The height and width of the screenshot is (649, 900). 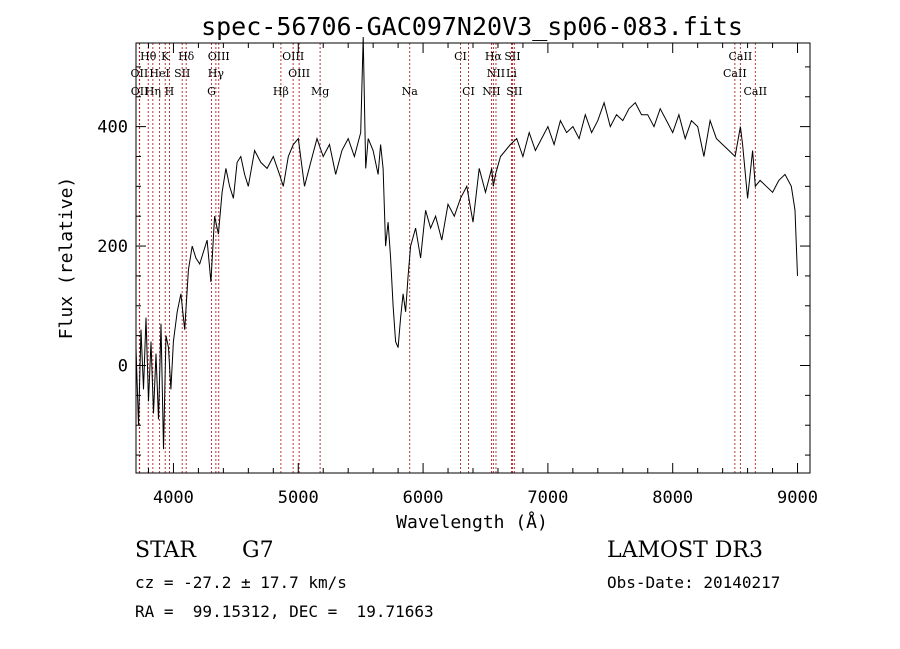 I want to click on spectral-line-label: Hα, so click(x=494, y=56).